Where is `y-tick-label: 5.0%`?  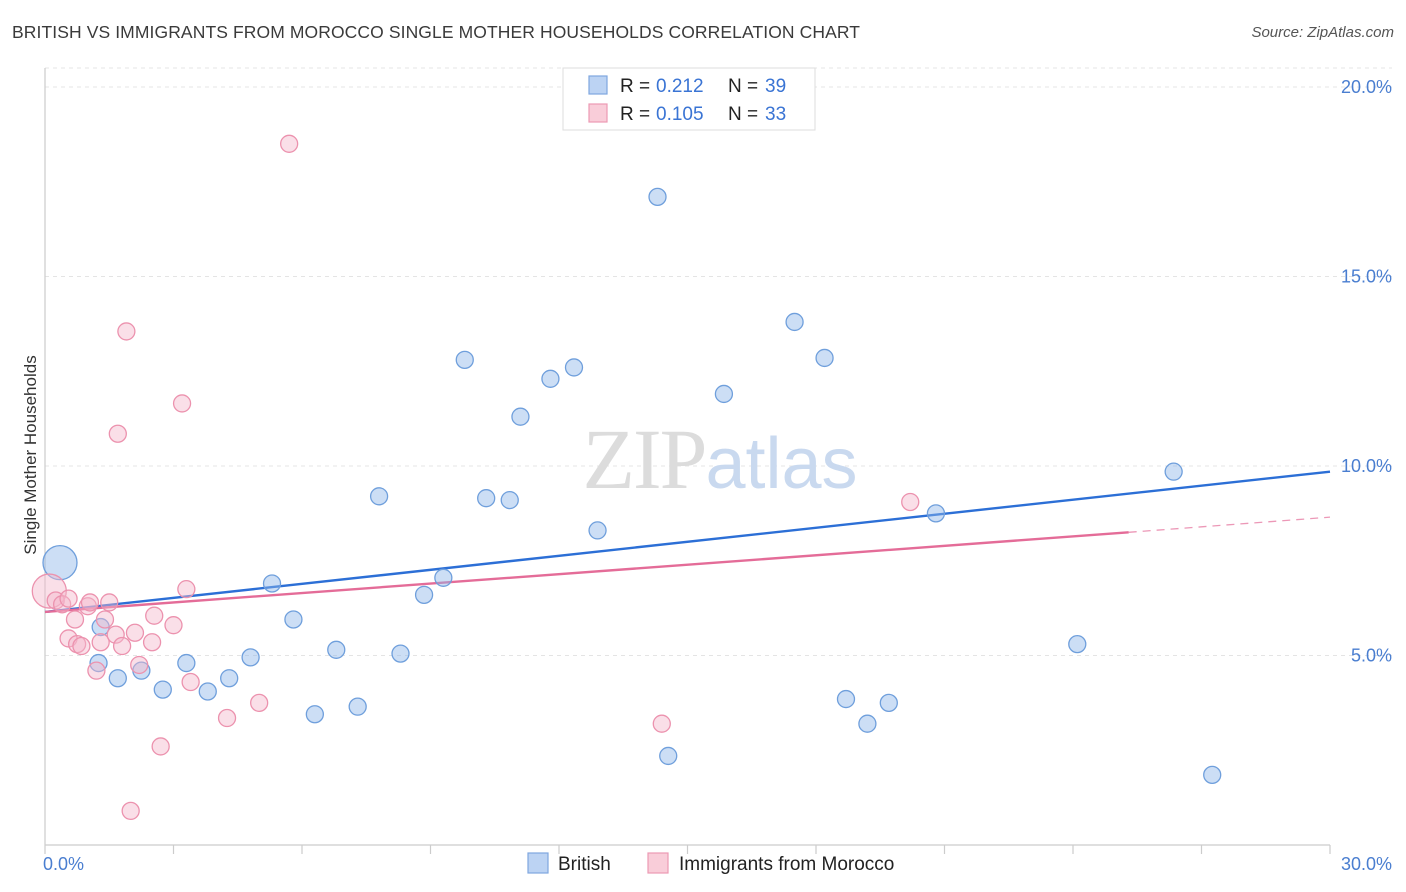 y-tick-label: 5.0% is located at coordinates (1371, 655).